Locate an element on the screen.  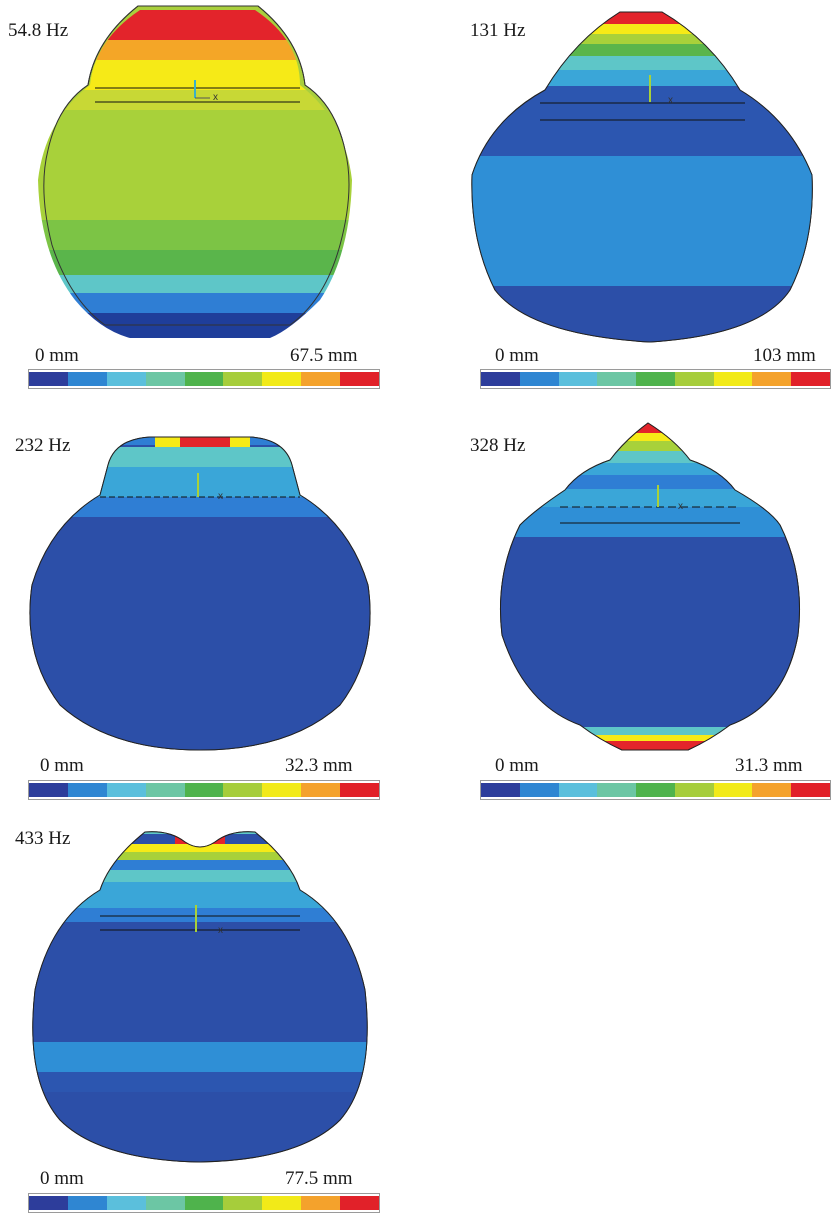
mode-panel-3: x 232 Hz 0 mm 32.3 mm is located at coordinates (200, 615).